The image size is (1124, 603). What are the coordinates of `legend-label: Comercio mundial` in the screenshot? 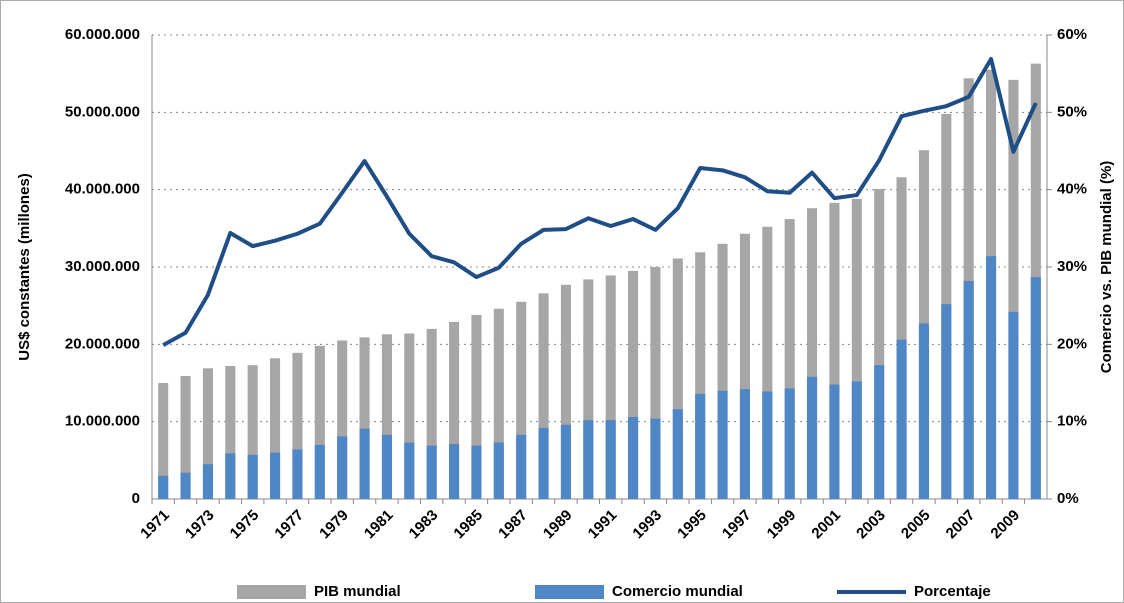 It's located at (677, 591).